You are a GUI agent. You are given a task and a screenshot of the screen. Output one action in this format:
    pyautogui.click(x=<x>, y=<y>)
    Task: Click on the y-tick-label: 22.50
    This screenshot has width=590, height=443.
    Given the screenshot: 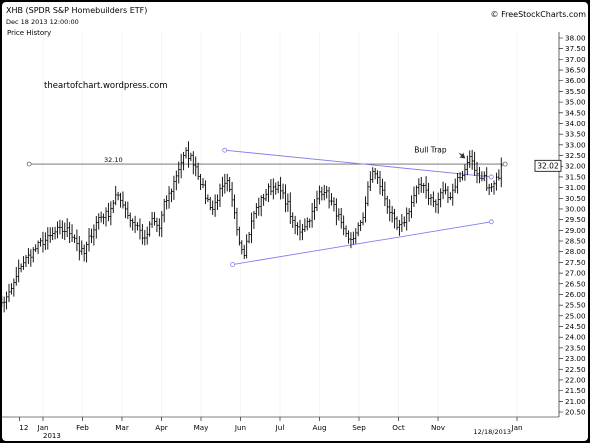 What is the action you would take?
    pyautogui.click(x=575, y=369)
    